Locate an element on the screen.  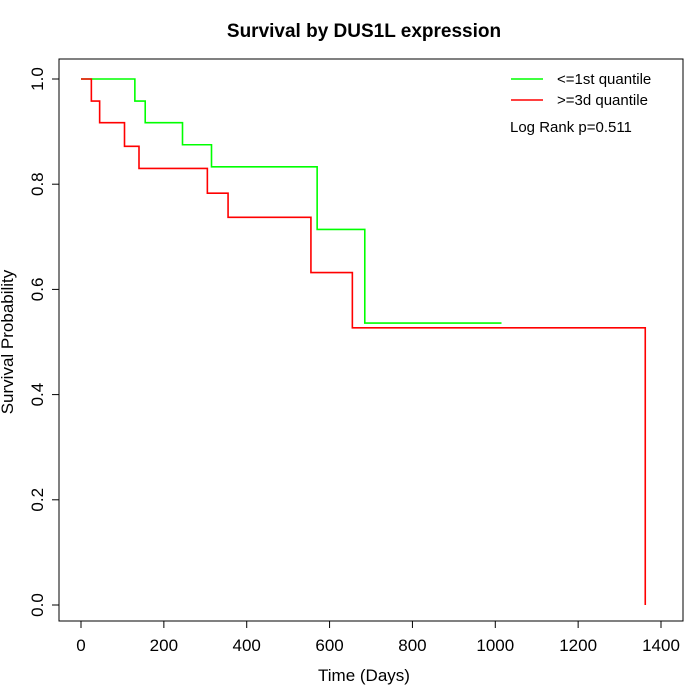
x-tick-label: 1400 is located at coordinates (661, 645).